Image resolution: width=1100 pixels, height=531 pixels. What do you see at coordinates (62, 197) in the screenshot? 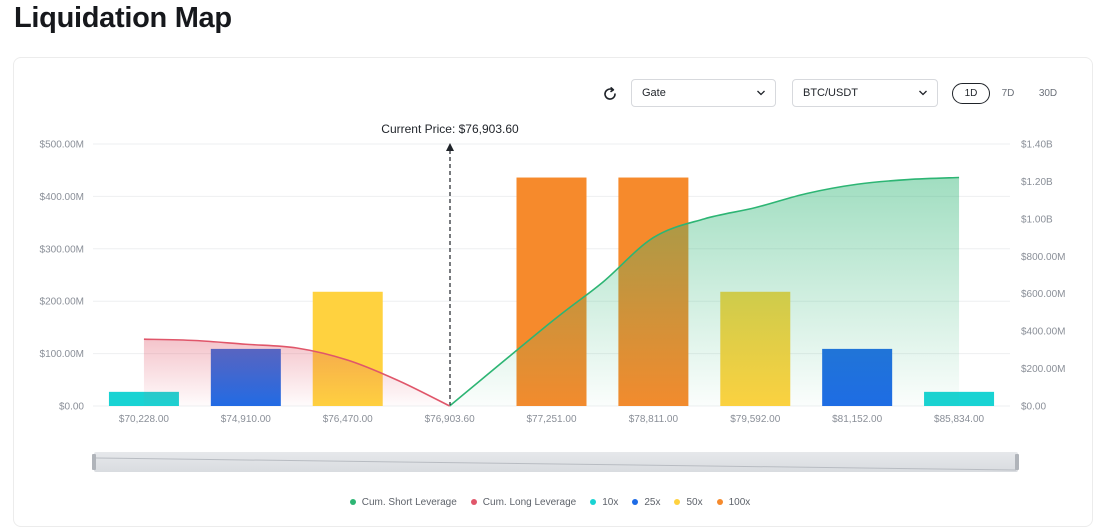
I see `y-left-tick-label: $400.00M` at bounding box center [62, 197].